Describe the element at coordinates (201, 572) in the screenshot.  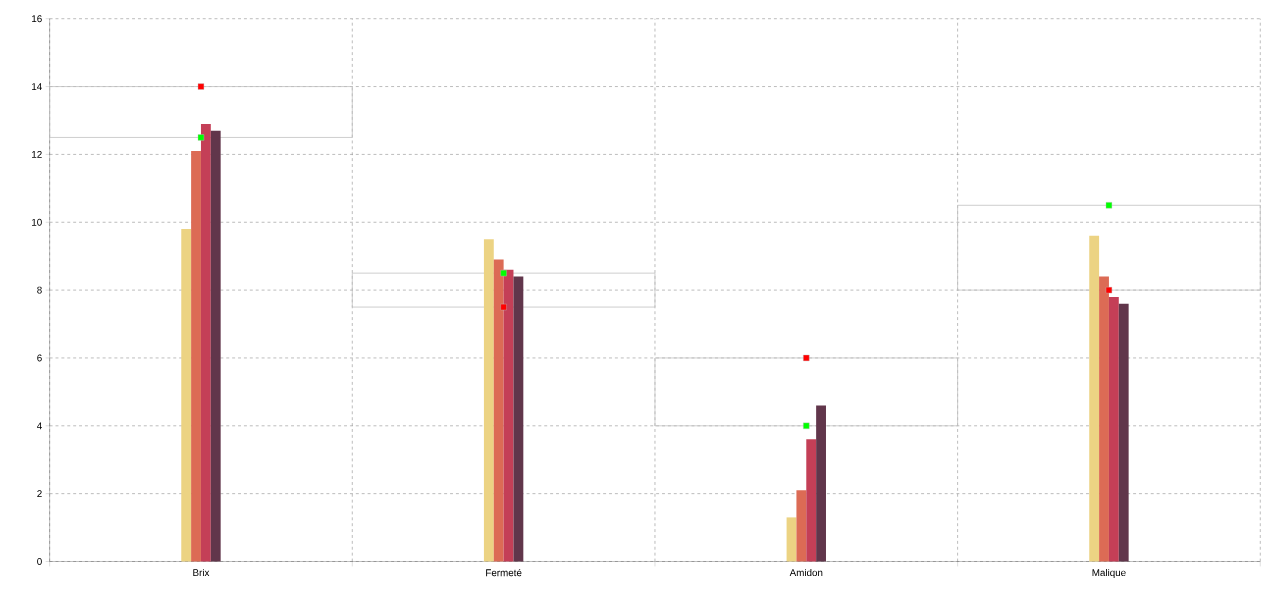
I see `x-tick-label: Brix` at that location.